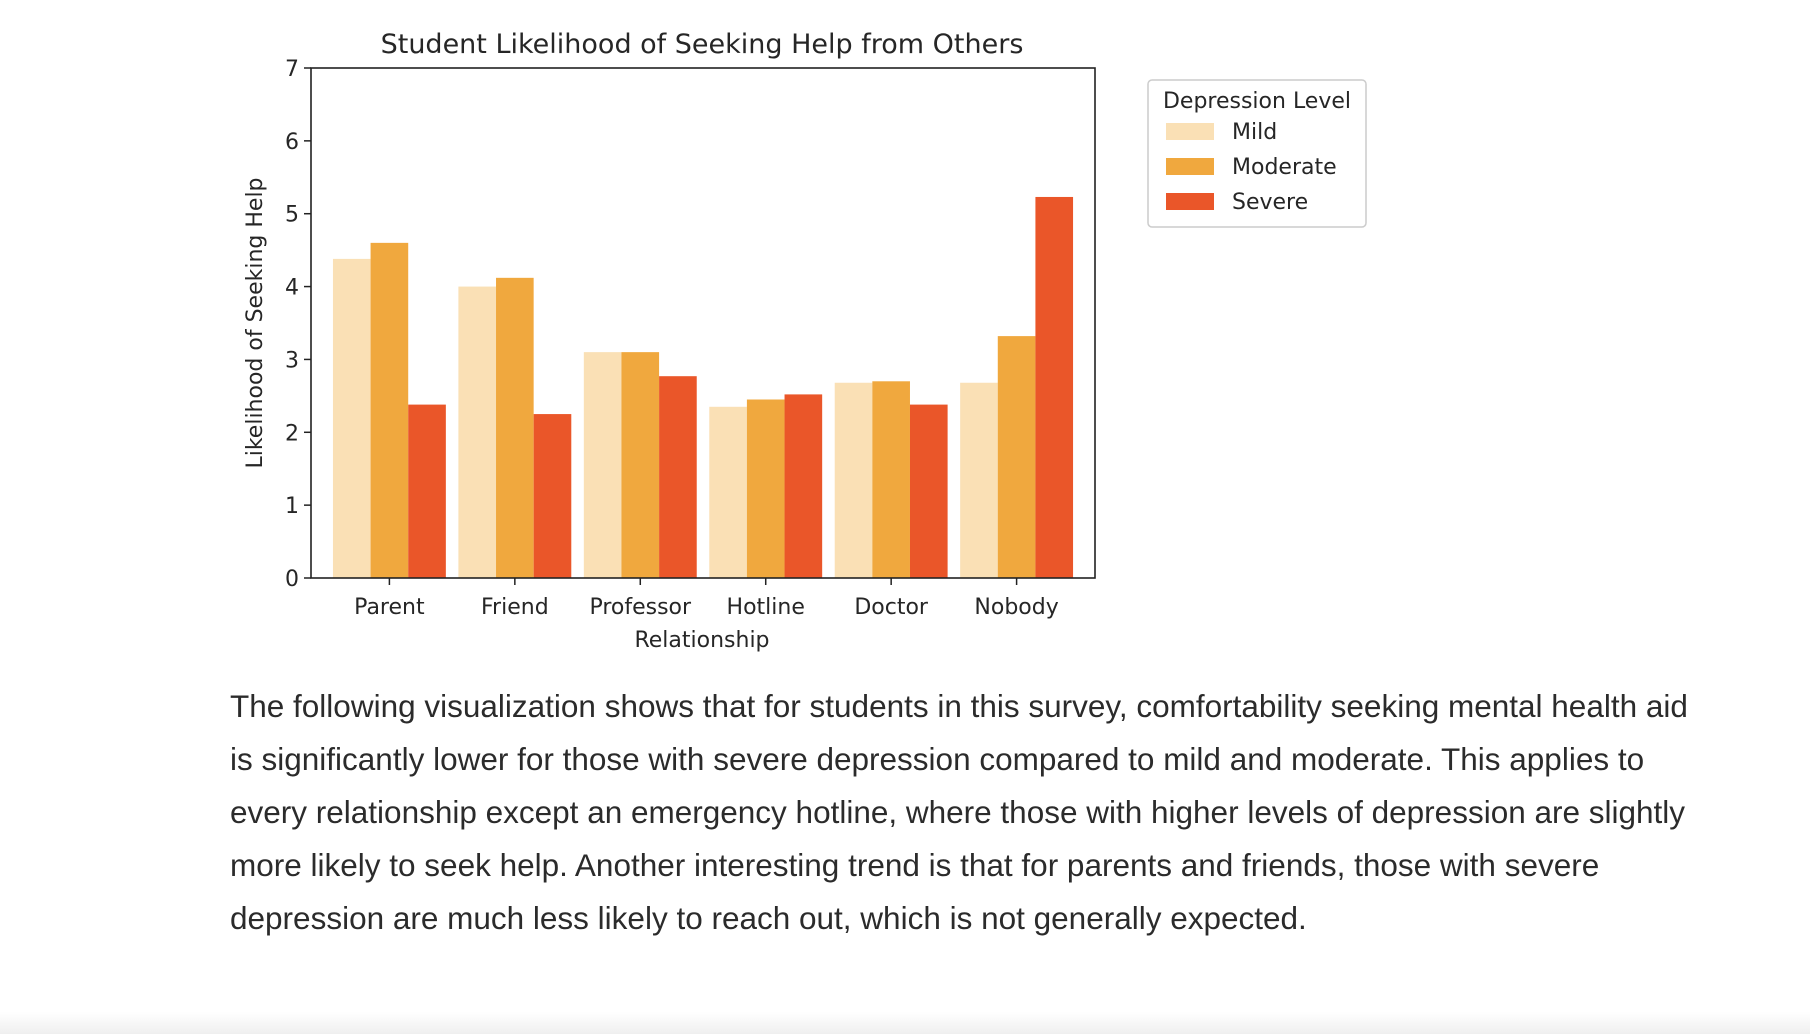 The width and height of the screenshot is (1810, 1034). Describe the element at coordinates (515, 427) in the screenshot. I see `bar-friend-moderate` at that location.